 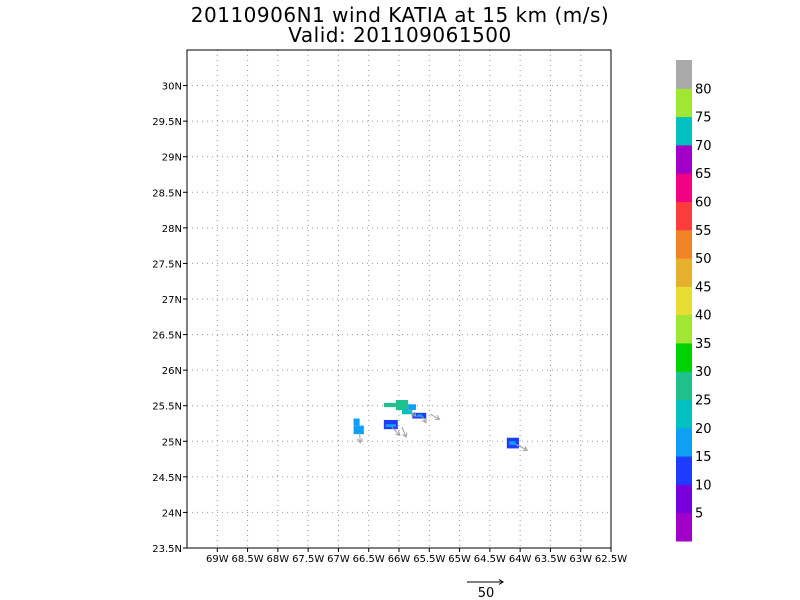 I want to click on lon-tick-label: 66.5W, so click(x=369, y=559).